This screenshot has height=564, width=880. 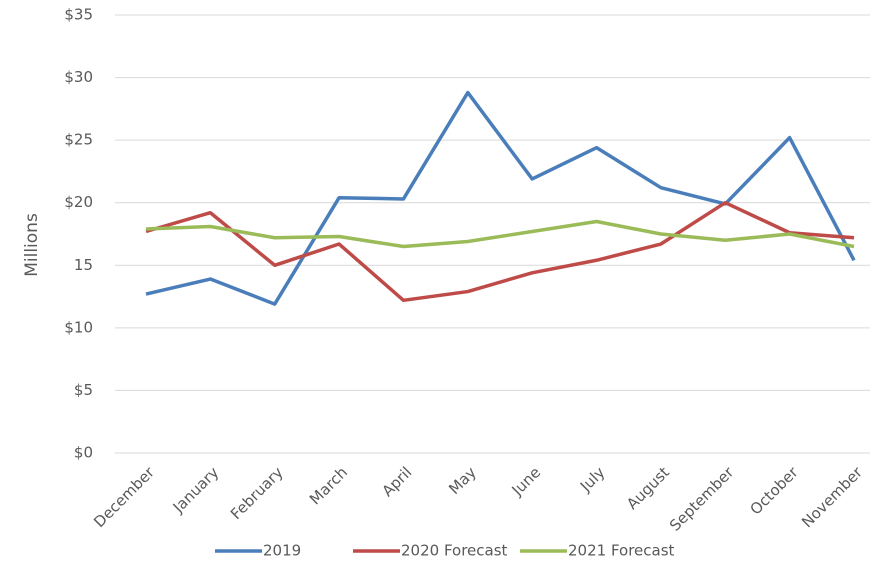 What do you see at coordinates (462, 480) in the screenshot?
I see `x-tick-label: May` at bounding box center [462, 480].